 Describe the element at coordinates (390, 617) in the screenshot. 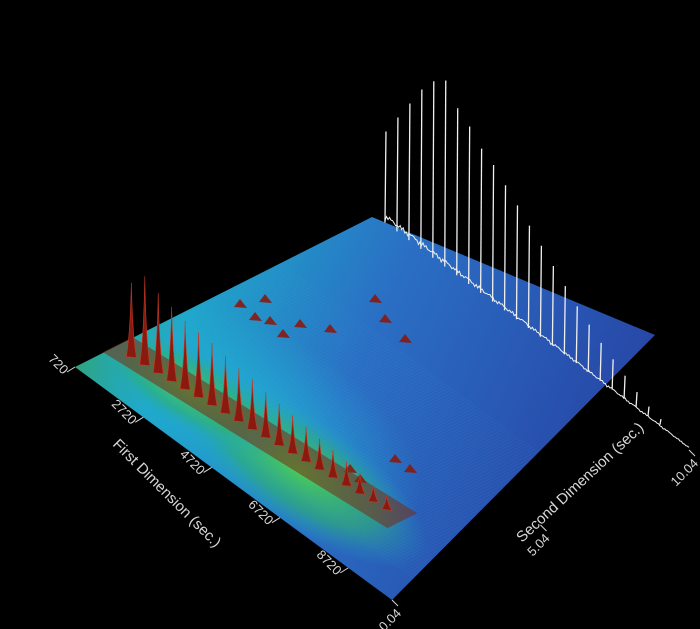

I see `y-tick-label: 0.04` at that location.